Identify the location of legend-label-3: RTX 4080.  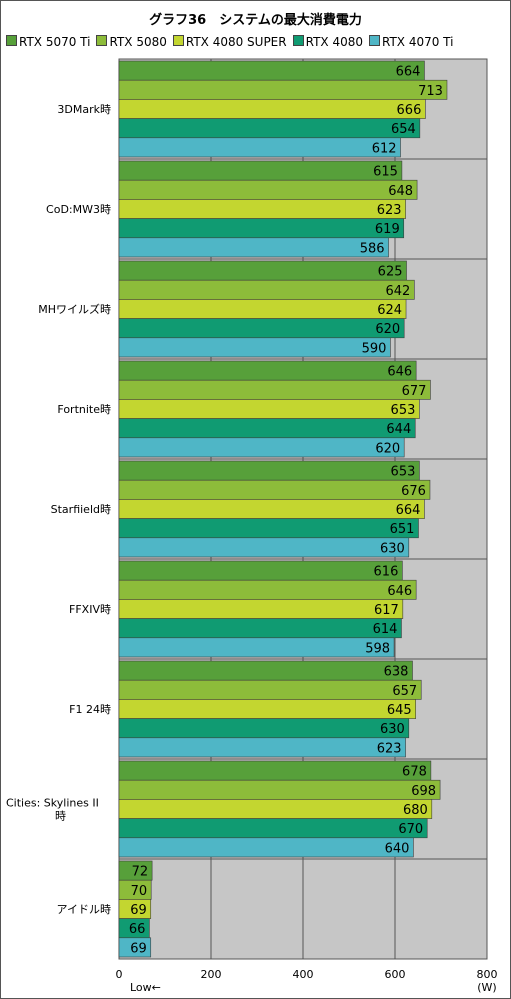
(334, 42).